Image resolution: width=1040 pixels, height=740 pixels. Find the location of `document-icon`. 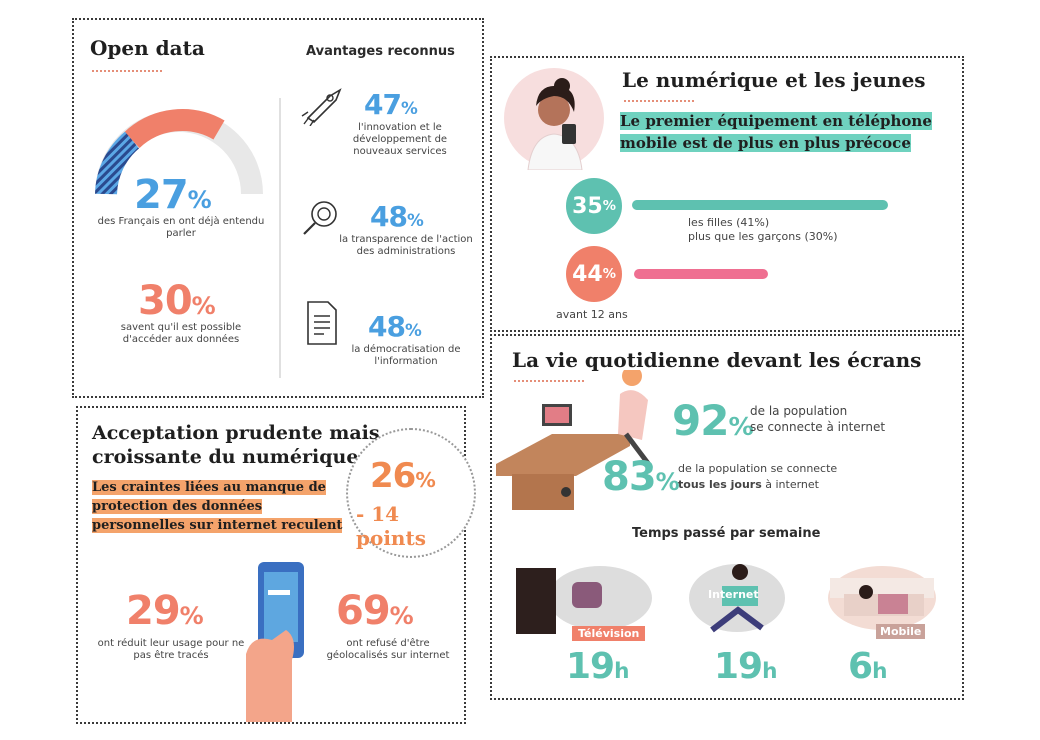

document-icon is located at coordinates (322, 323).